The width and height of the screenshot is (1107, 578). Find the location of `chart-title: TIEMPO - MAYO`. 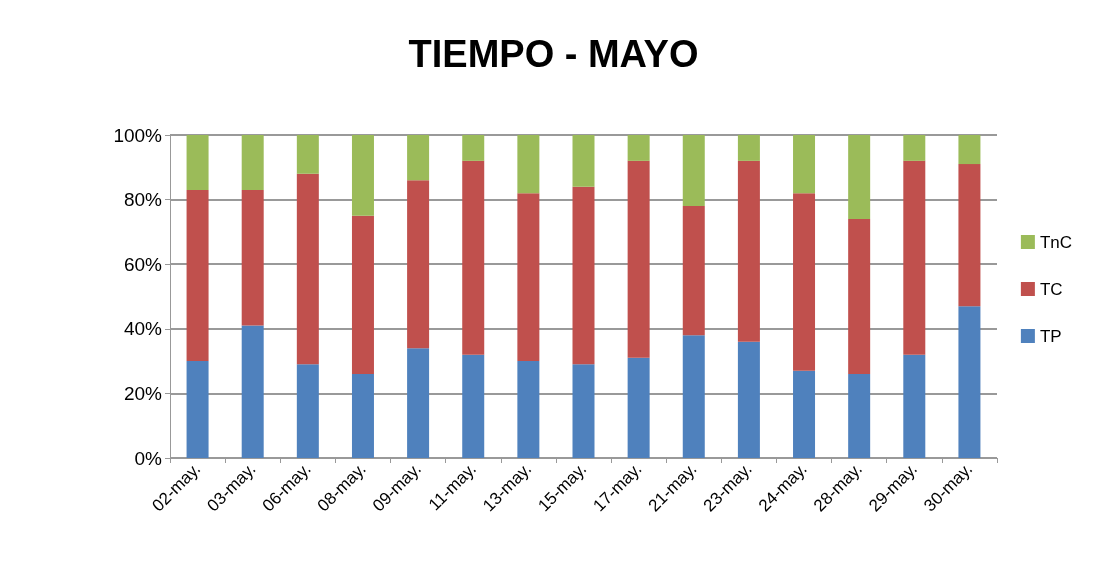

chart-title: TIEMPO - MAYO is located at coordinates (553, 54).